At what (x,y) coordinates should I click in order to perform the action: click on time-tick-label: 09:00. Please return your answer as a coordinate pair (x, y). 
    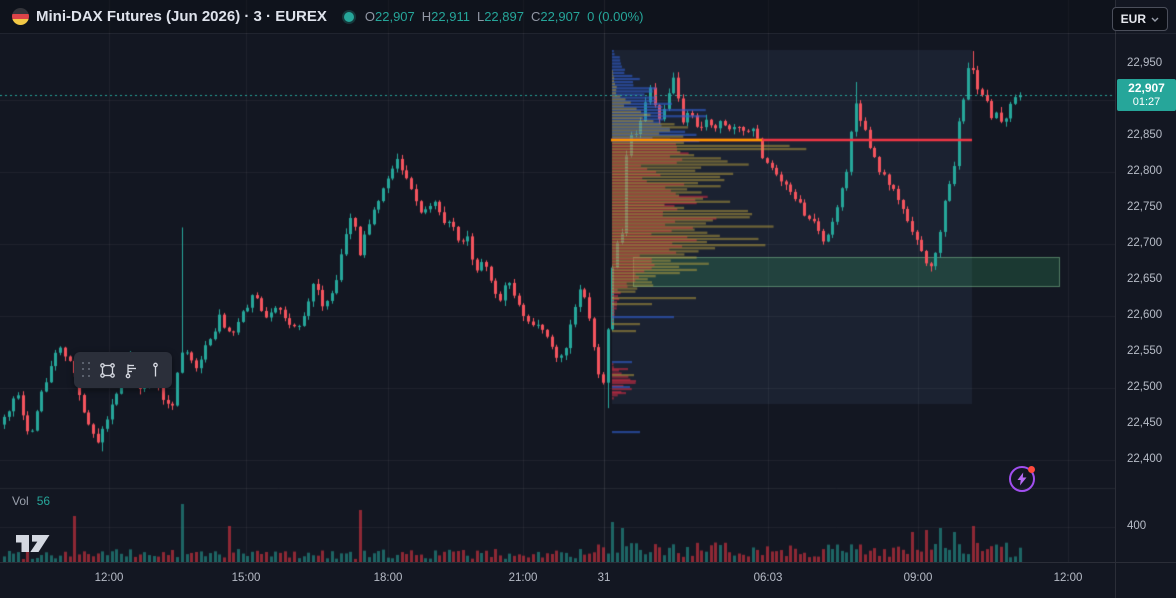
    Looking at the image, I should click on (918, 578).